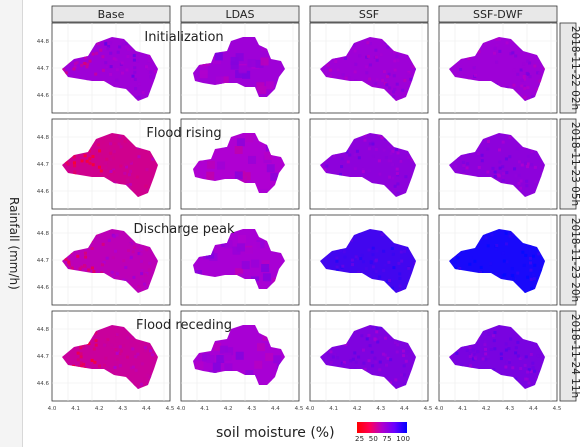 This screenshot has width=583, height=447. Describe the element at coordinates (111, 14) in the screenshot. I see `column-label: Base` at that location.